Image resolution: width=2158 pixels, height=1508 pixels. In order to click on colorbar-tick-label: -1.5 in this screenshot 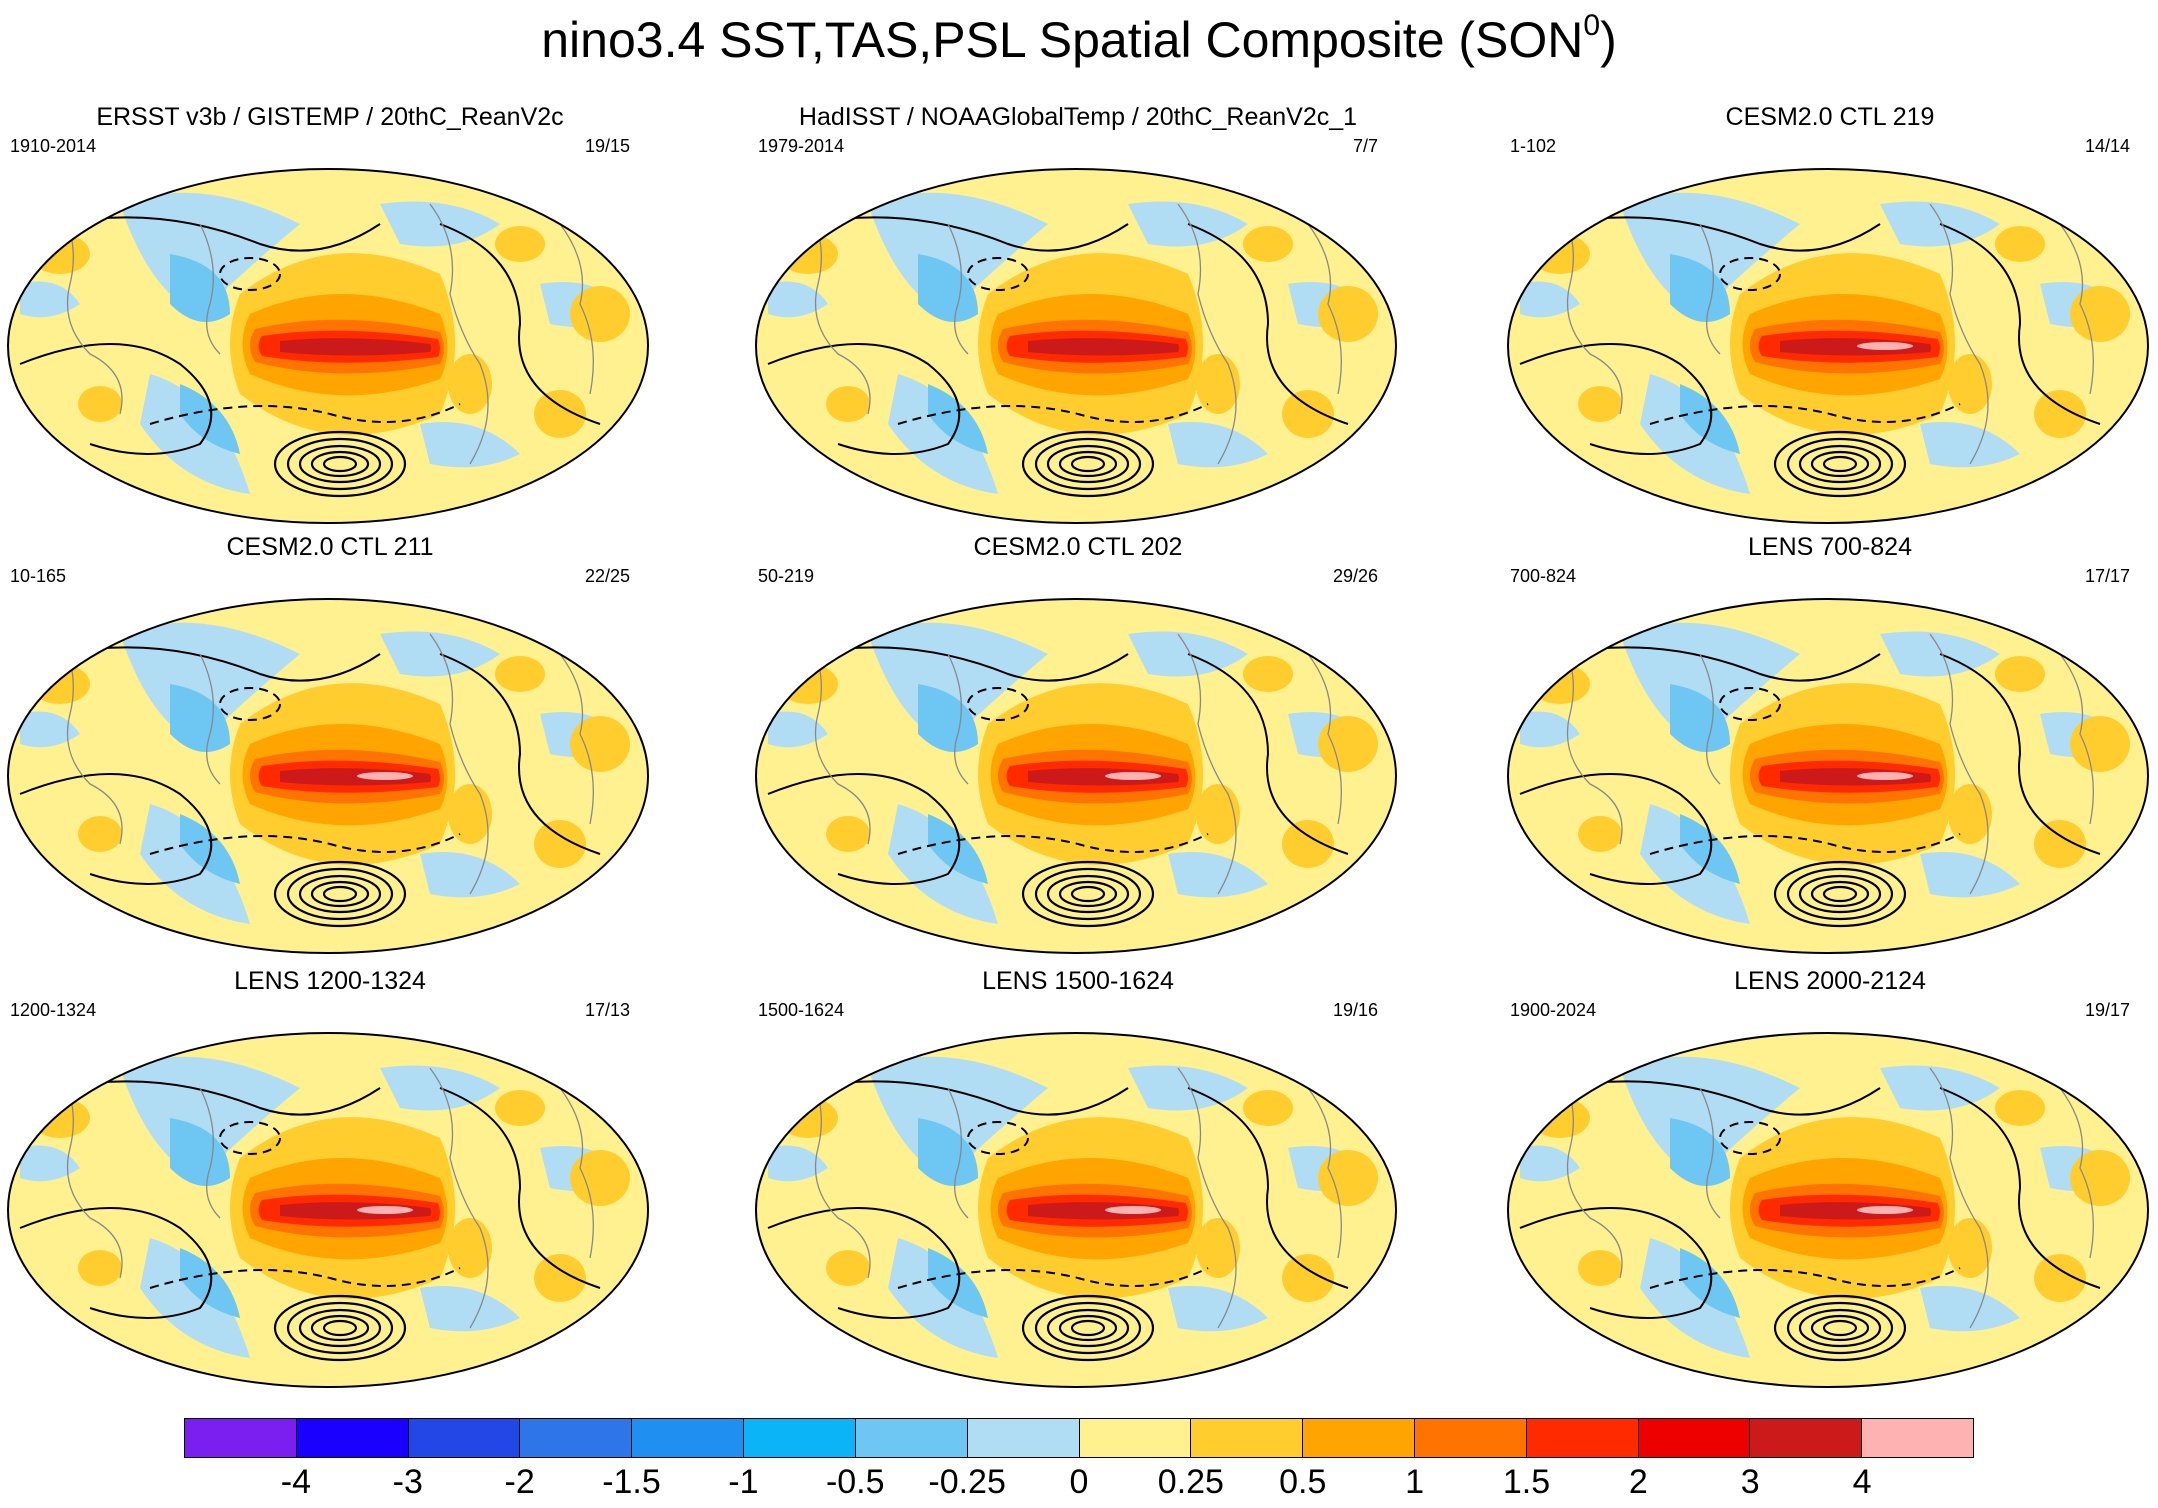, I will do `click(631, 1482)`.